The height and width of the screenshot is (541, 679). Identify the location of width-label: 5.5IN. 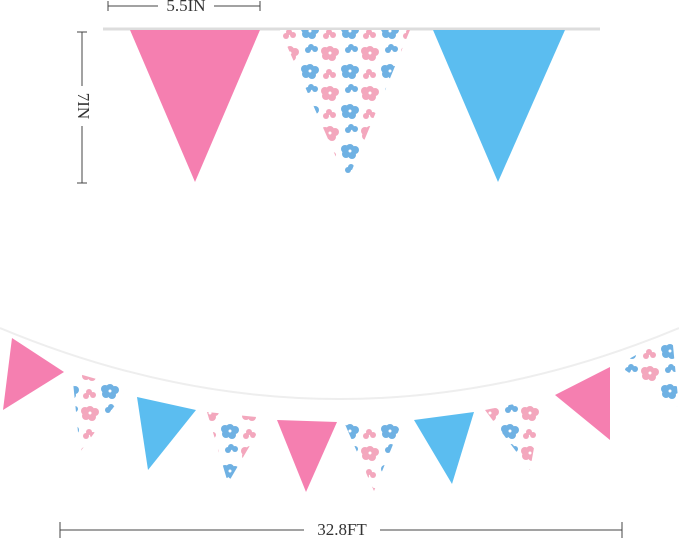
(185, 7).